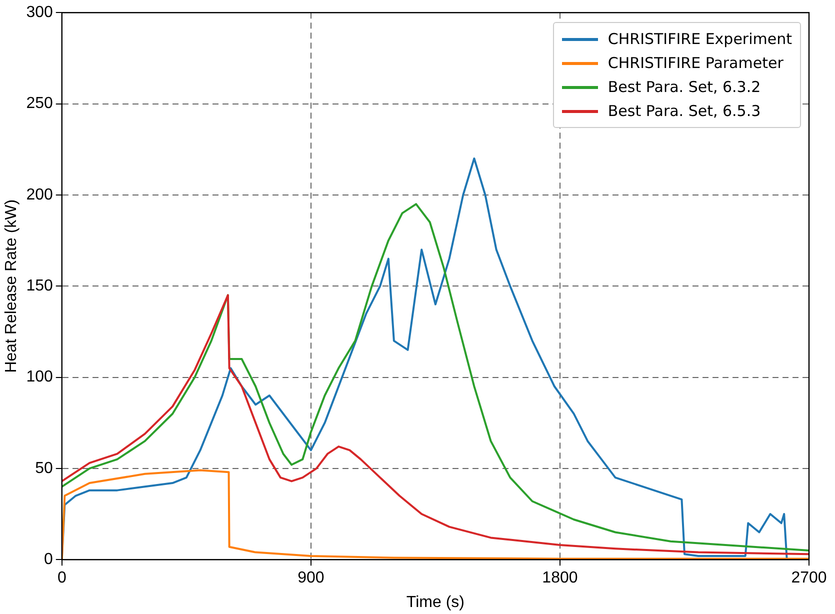 This screenshot has height=614, width=835. What do you see at coordinates (700, 39) in the screenshot?
I see `legend-label: CHRISTIFIRE Experiment` at bounding box center [700, 39].